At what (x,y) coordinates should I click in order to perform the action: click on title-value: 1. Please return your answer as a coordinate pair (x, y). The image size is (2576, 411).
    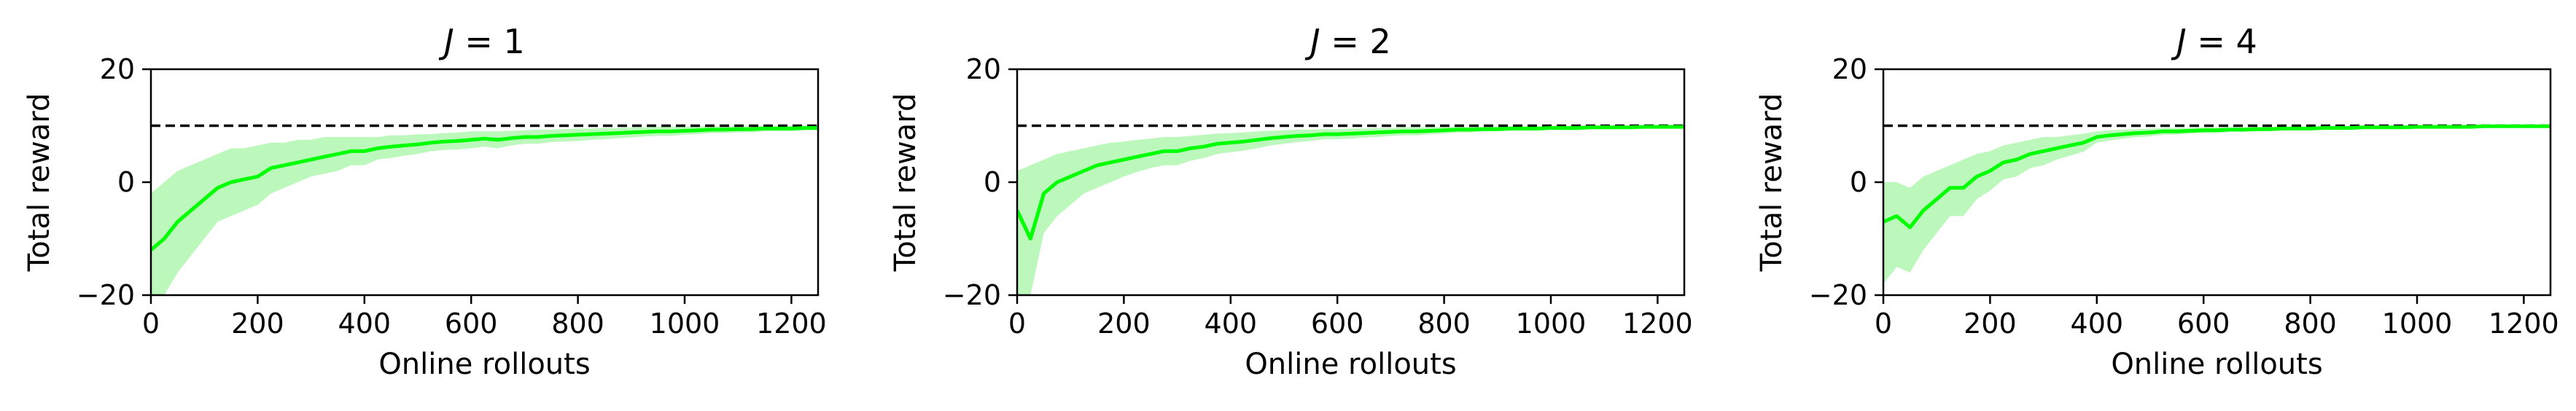
    Looking at the image, I should click on (514, 41).